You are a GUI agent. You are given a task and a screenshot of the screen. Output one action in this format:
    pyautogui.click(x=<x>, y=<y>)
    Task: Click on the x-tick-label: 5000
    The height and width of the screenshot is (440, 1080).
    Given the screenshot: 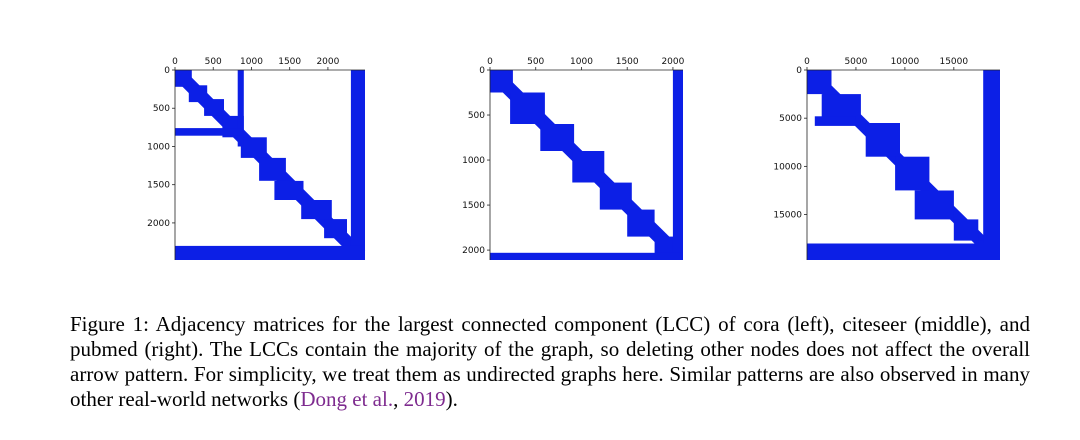 What is the action you would take?
    pyautogui.click(x=855, y=62)
    